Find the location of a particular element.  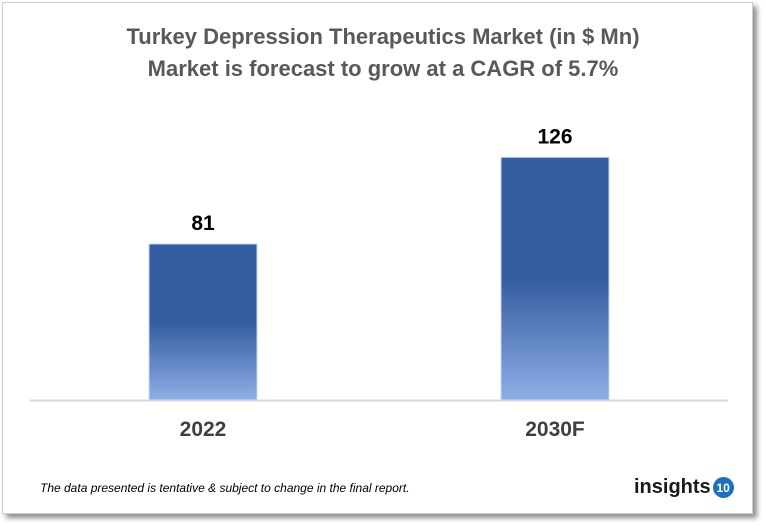

data-label: 81 is located at coordinates (203, 223).